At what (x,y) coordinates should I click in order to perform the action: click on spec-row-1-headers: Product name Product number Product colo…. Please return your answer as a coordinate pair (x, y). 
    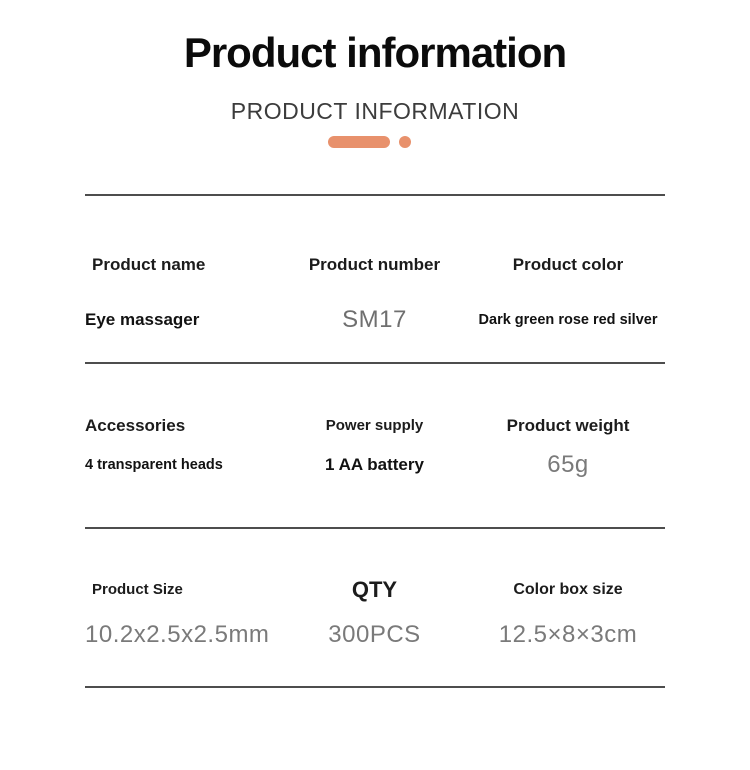
    Looking at the image, I should click on (375, 265).